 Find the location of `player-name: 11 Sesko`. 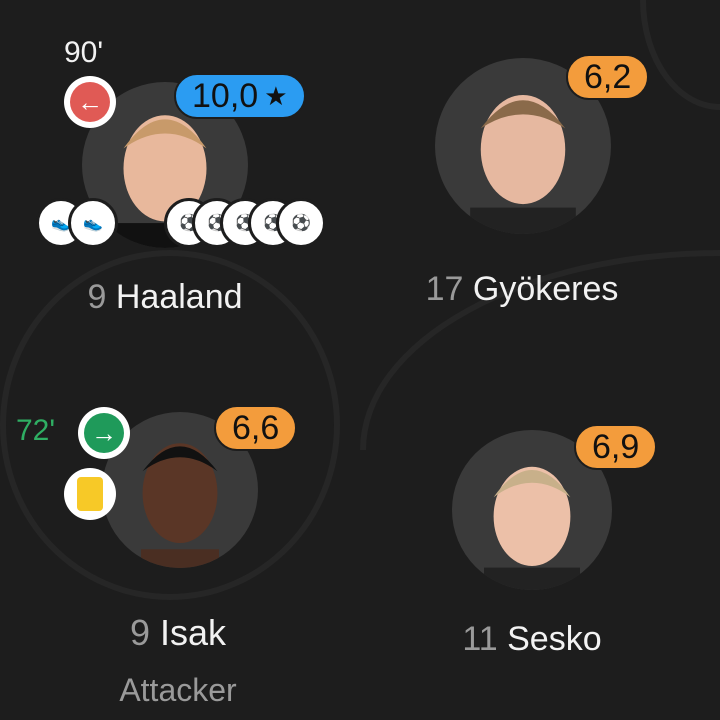

player-name: 11 Sesko is located at coordinates (531, 639).